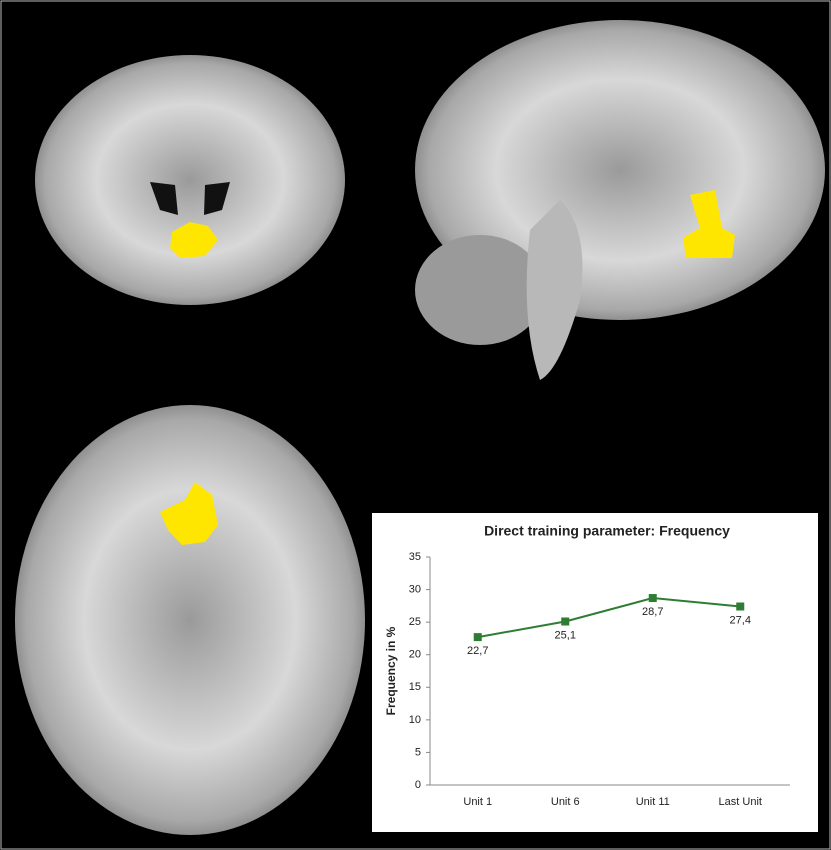  I want to click on y-tick-label: 0, so click(418, 785).